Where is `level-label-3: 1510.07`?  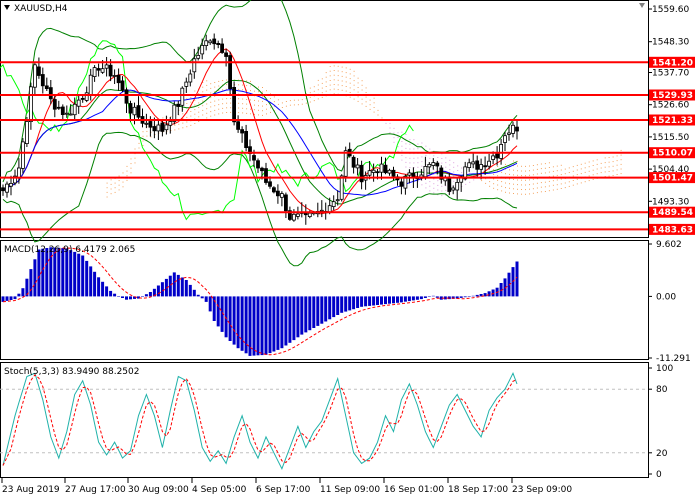
level-label-3: 1510.07 is located at coordinates (672, 154).